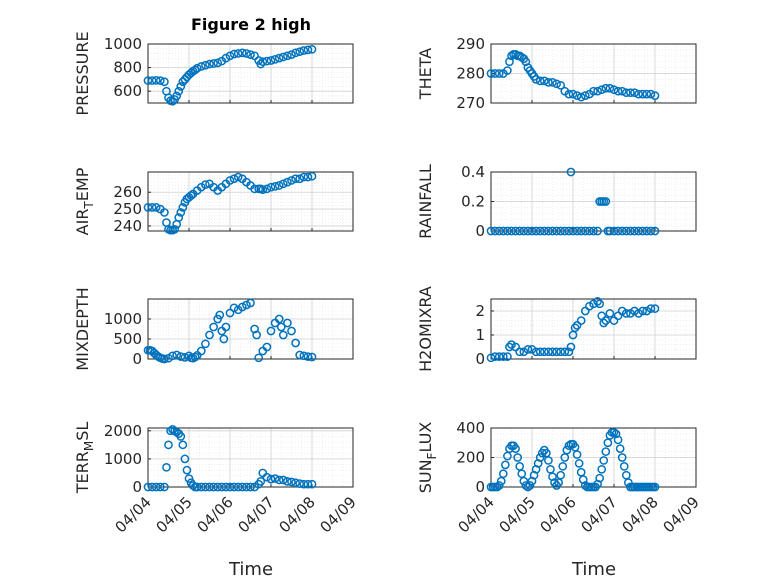  I want to click on subplot-1: 600 800 1000 PRESSURE, so click(213, 73).